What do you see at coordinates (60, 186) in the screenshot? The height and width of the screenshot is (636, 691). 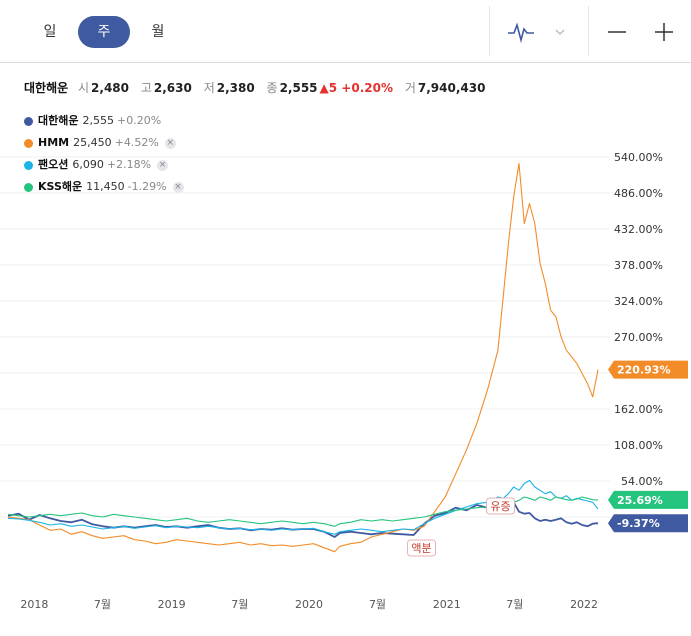 I see `legend-name: KSS해운` at bounding box center [60, 186].